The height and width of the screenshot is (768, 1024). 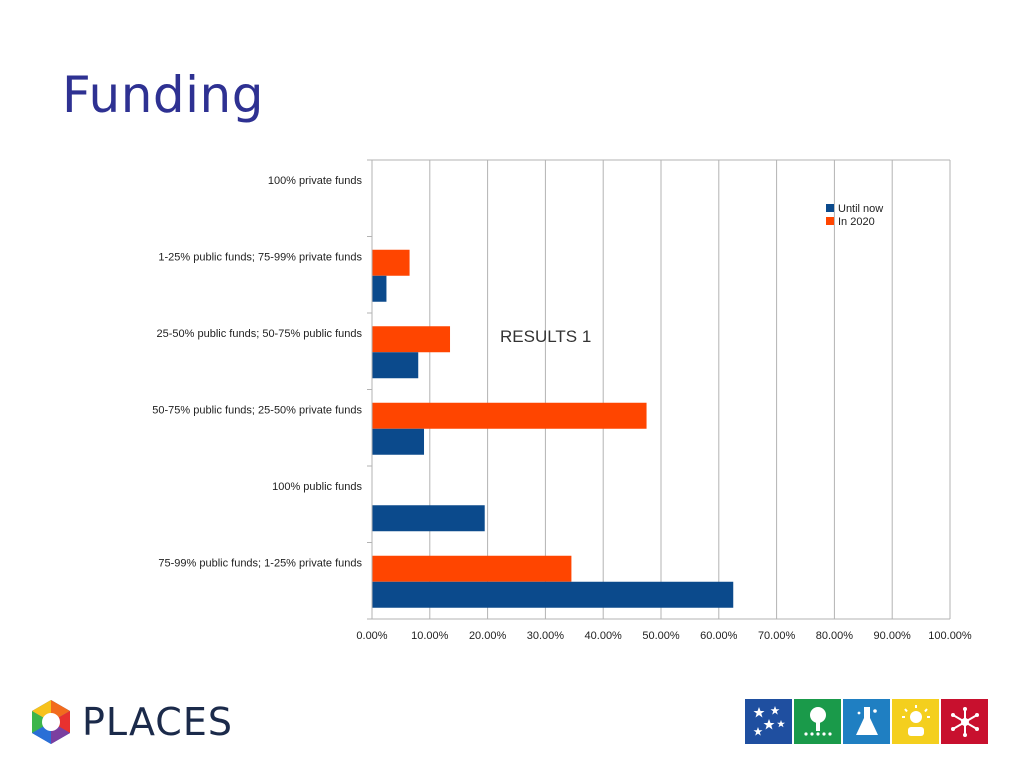 What do you see at coordinates (964, 721) in the screenshot?
I see `network-icon` at bounding box center [964, 721].